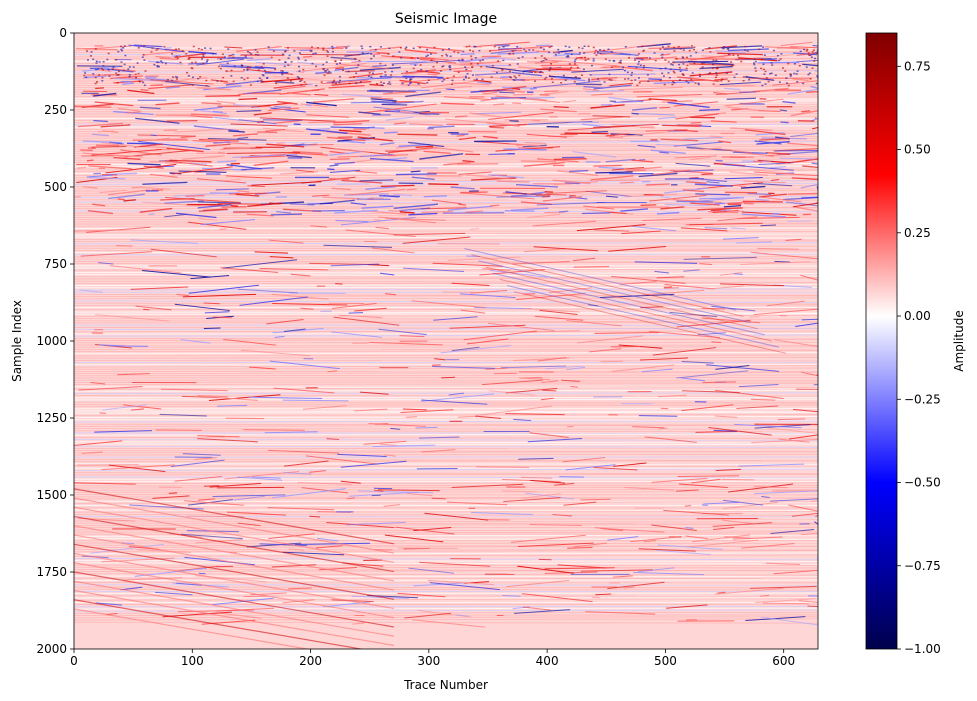 This screenshot has height=701, width=977. What do you see at coordinates (922, 483) in the screenshot?
I see `colorbar-tick-label: −0.50` at bounding box center [922, 483].